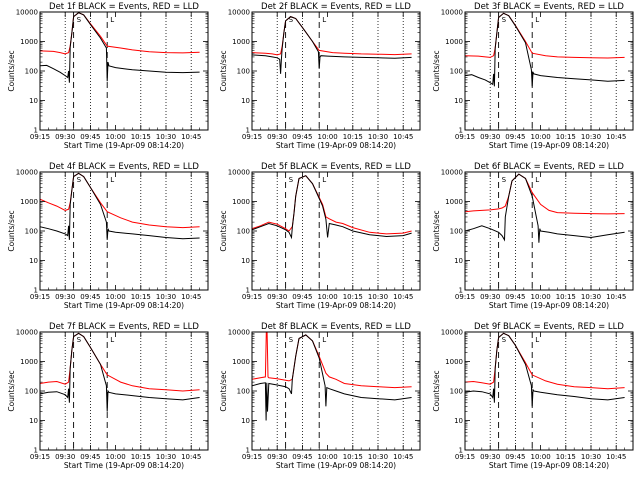 The image size is (640, 480). I want to click on chart-title: Det 1f BLACK = Events, RED = LLD, so click(124, 7).